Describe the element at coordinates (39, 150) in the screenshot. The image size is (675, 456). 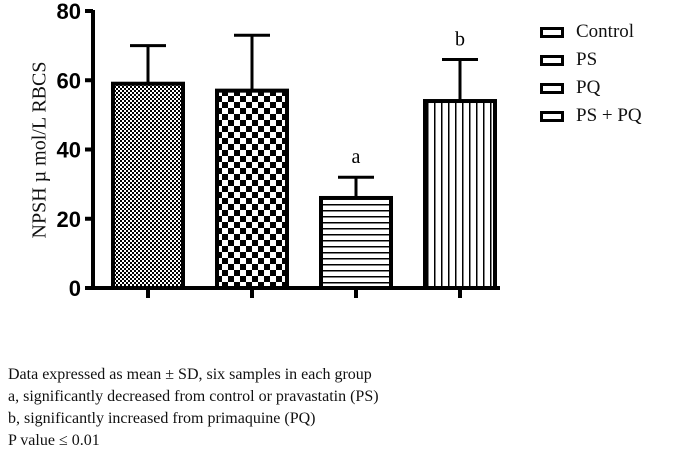
I see `y-axis-label: NPSH µ mol/L RBCS` at that location.